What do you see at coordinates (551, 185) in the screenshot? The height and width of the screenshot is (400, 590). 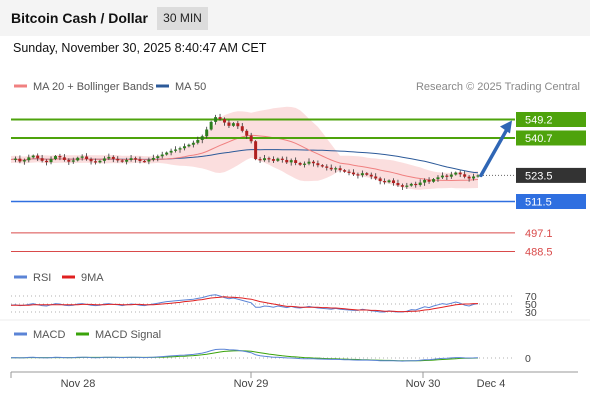 I see `level-labels: 549.2 540.7 523.5 511.5 497.1 488.5` at bounding box center [551, 185].